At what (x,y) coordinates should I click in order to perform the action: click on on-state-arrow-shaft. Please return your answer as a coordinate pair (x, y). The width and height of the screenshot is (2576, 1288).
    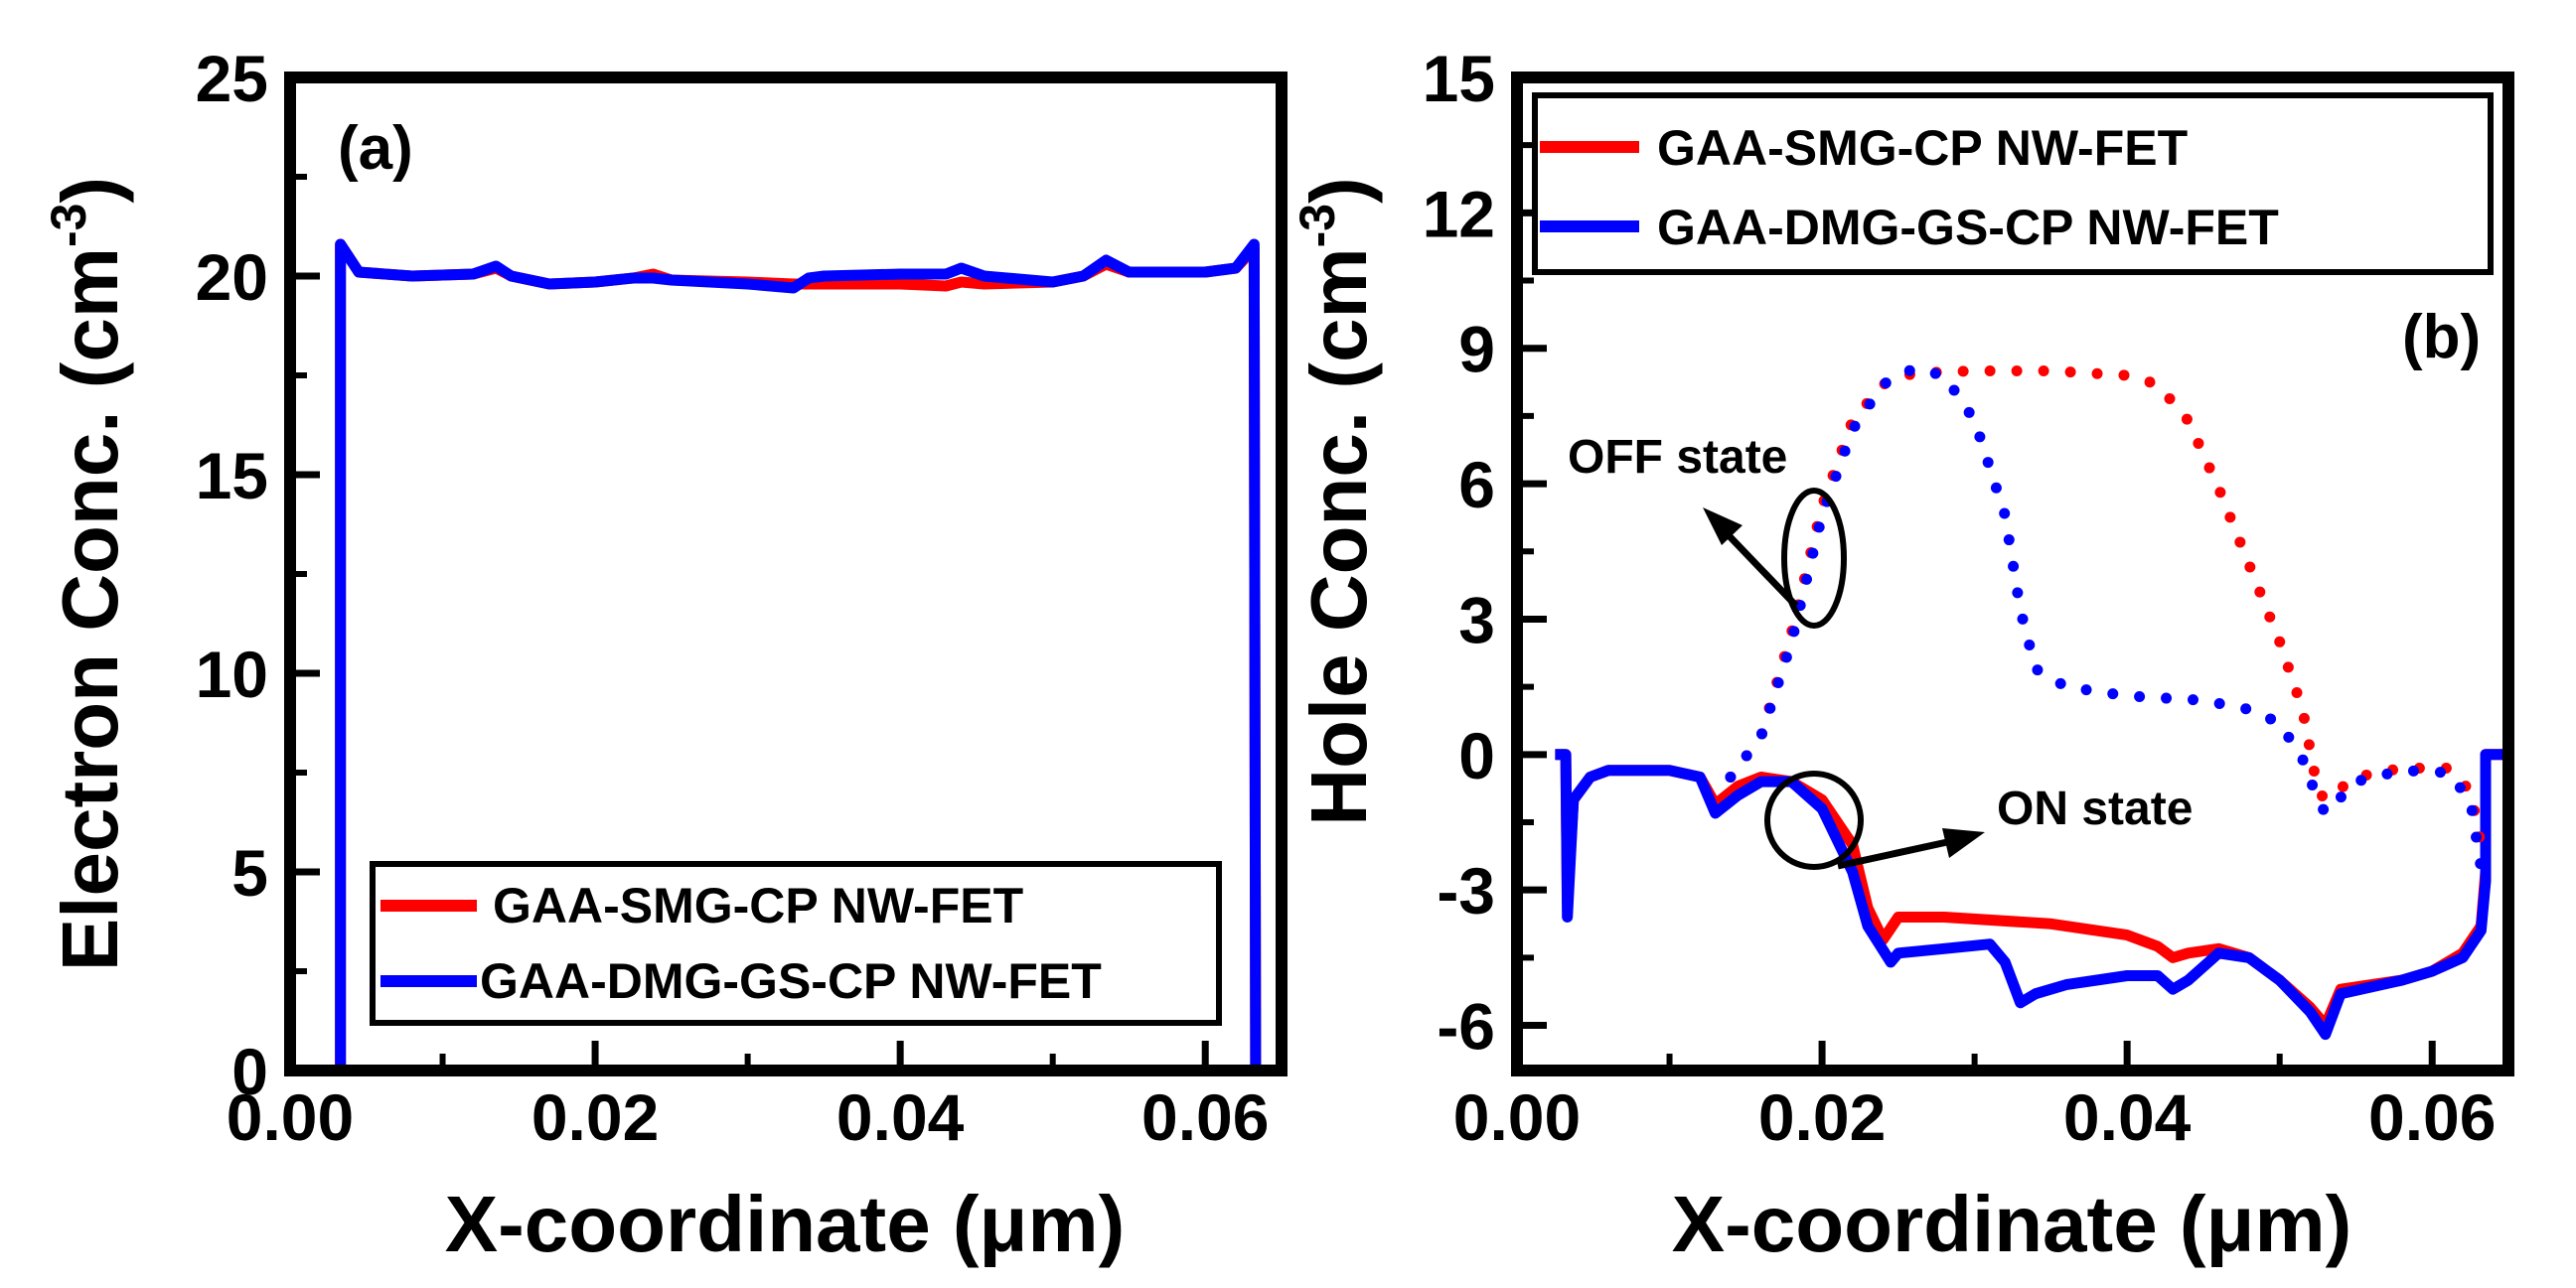
    Looking at the image, I should click on (1893, 854).